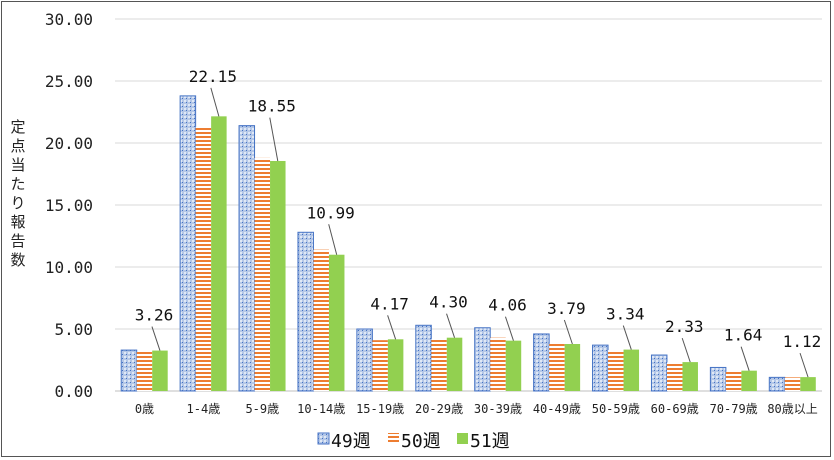 The width and height of the screenshot is (834, 460). What do you see at coordinates (448, 302) in the screenshot?
I see `data-label: 4.30` at bounding box center [448, 302].